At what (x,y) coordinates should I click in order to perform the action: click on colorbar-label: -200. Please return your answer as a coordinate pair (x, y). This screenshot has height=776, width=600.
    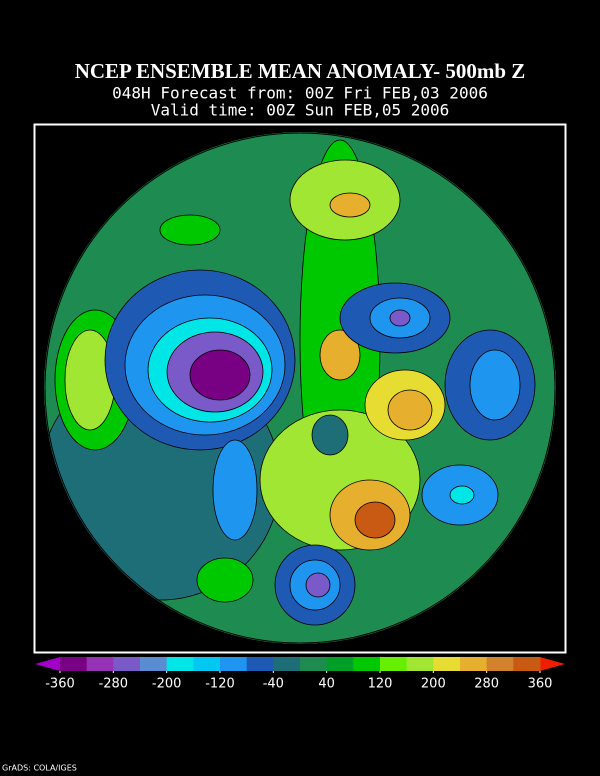
    Looking at the image, I should click on (167, 684).